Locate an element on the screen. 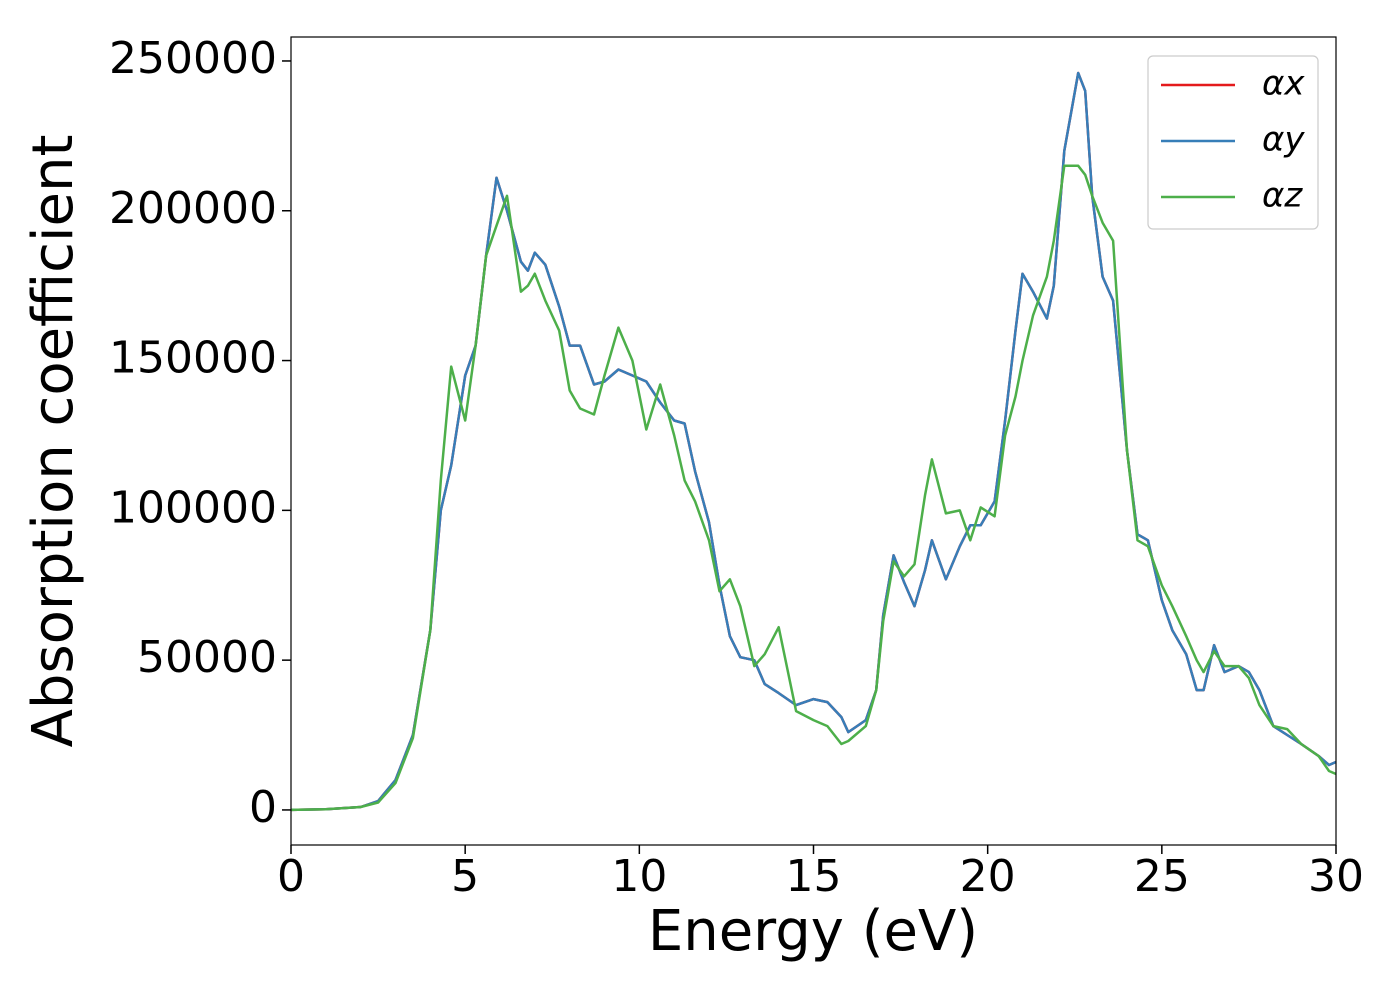 Image resolution: width=1400 pixels, height=1004 pixels. x-tick-label: 20 is located at coordinates (988, 876).